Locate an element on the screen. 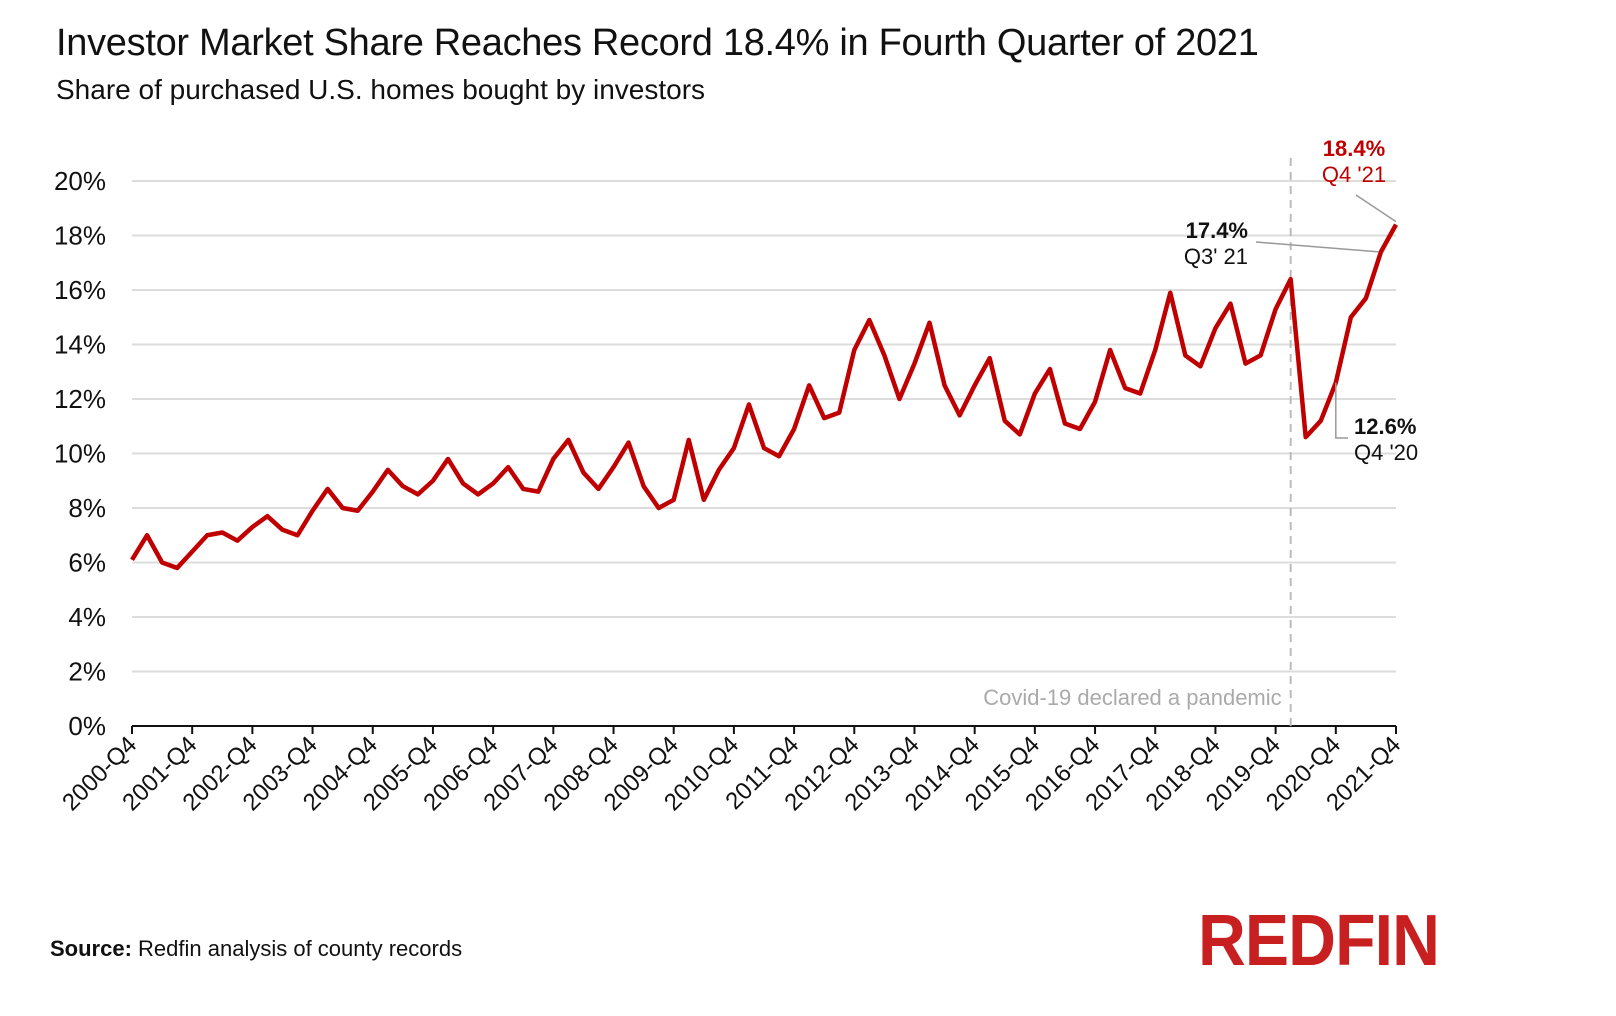 Image resolution: width=1616 pixels, height=1016 pixels. y-tick-label: 12% is located at coordinates (80, 399).